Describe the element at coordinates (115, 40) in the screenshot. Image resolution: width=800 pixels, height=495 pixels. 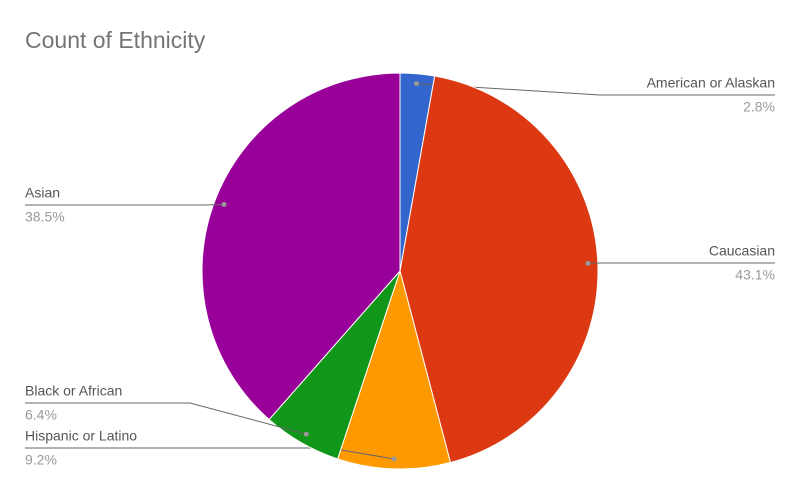
I see `chart-title: Count of Ethnicity` at that location.